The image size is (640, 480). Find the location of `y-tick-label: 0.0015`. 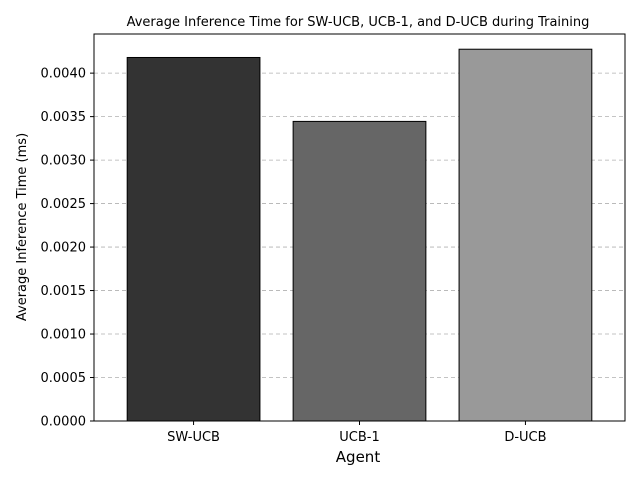

y-tick-label: 0.0015 is located at coordinates (64, 291).